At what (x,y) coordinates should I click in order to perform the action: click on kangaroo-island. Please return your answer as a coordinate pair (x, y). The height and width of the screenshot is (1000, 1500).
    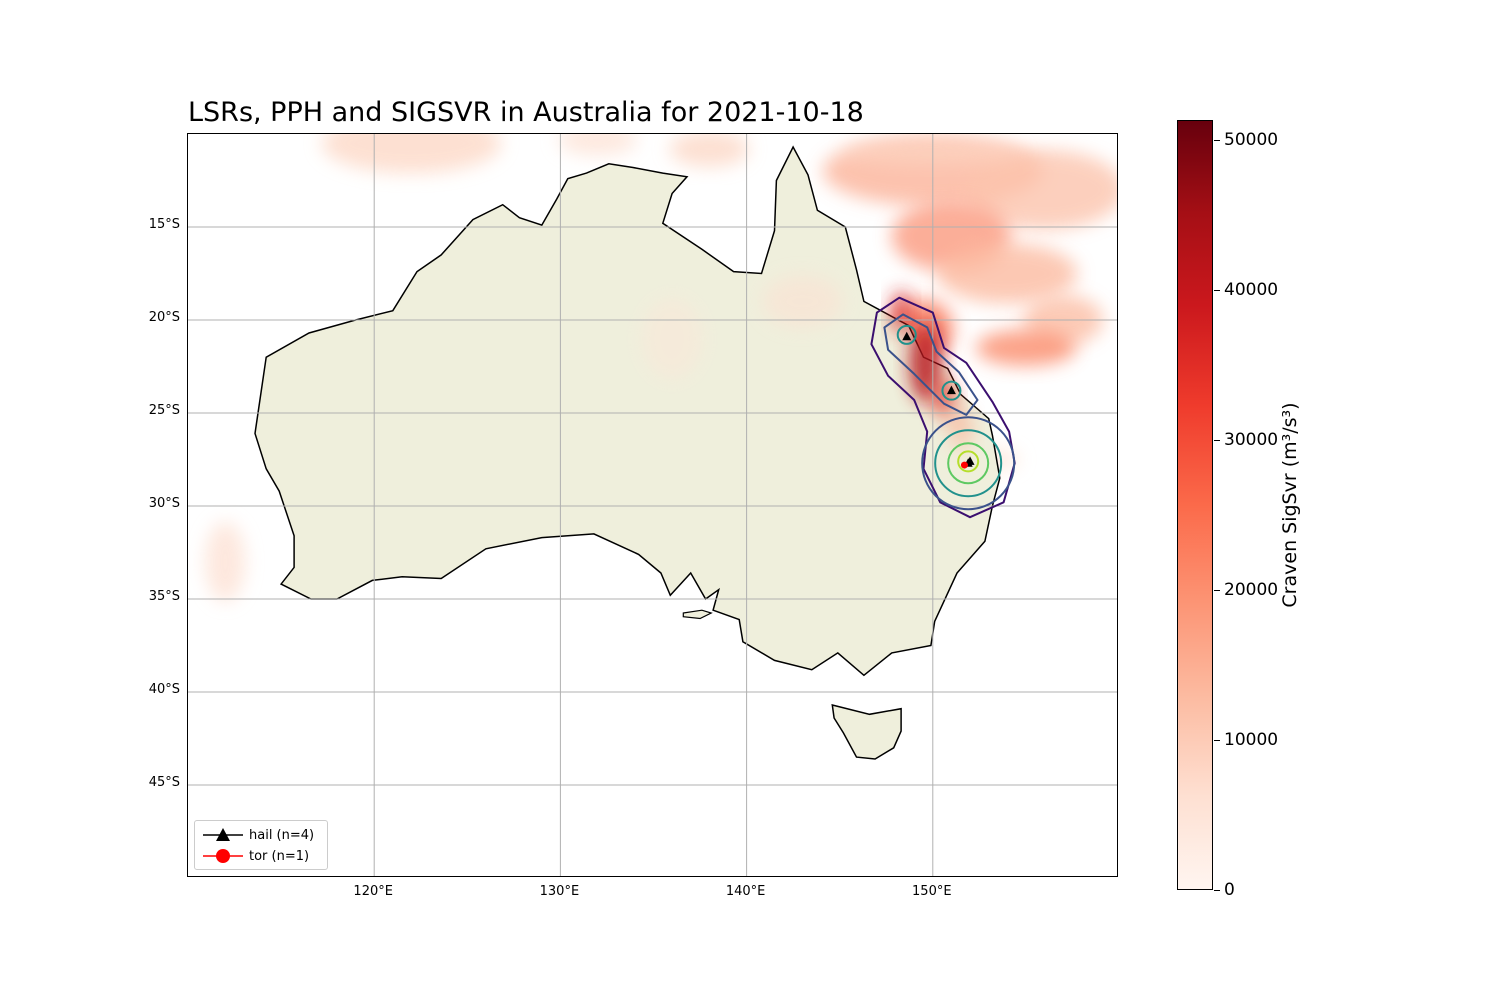
    Looking at the image, I should click on (697, 614).